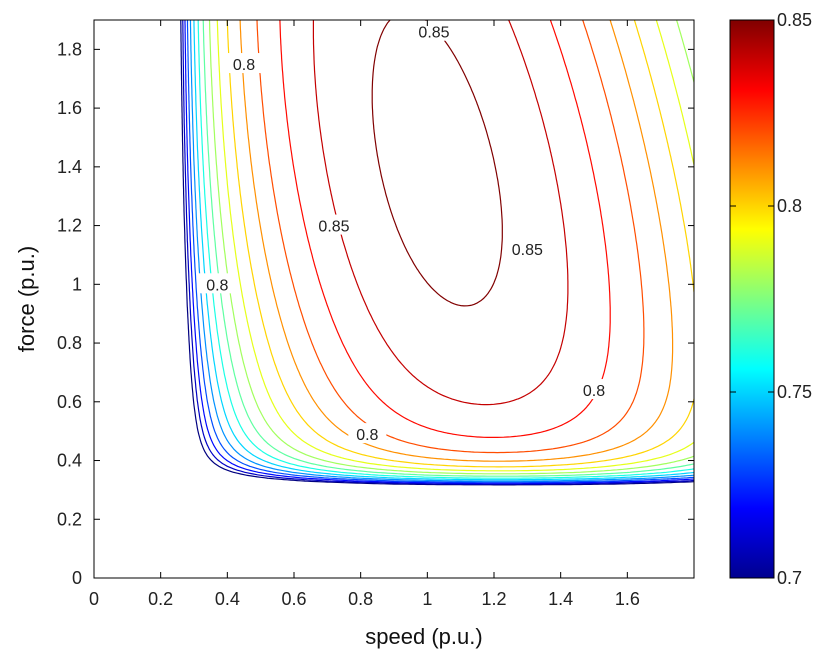 The width and height of the screenshot is (820, 657). I want to click on x-axis-label: speed (p.u.), so click(423, 636).